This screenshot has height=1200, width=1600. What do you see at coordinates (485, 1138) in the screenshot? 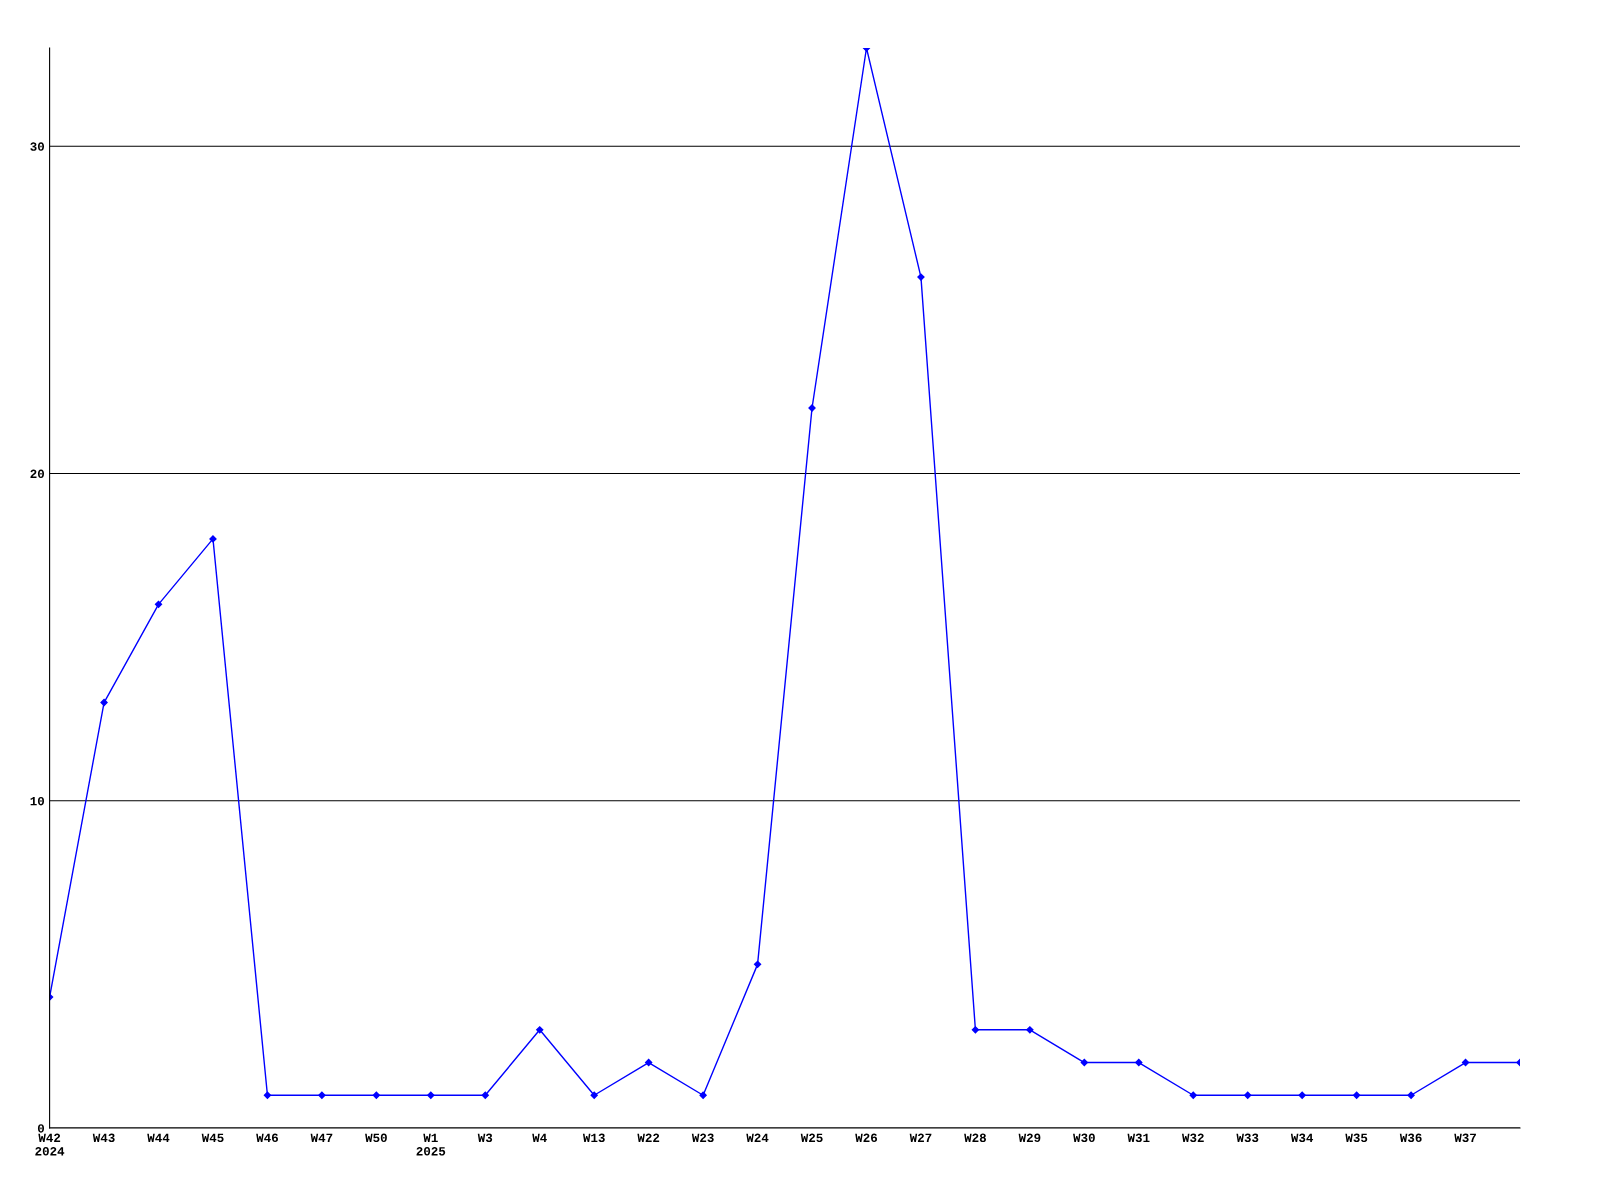
I see `x-tick-label: W3` at bounding box center [485, 1138].